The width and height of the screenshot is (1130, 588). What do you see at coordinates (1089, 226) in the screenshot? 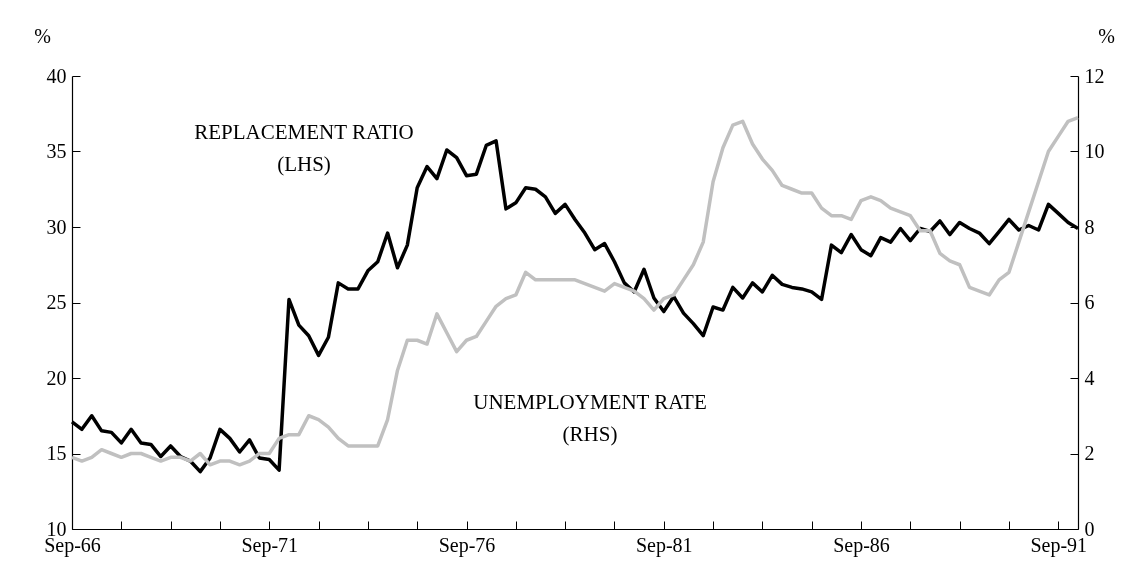
I see `y2-tick-label: 8` at bounding box center [1089, 226].